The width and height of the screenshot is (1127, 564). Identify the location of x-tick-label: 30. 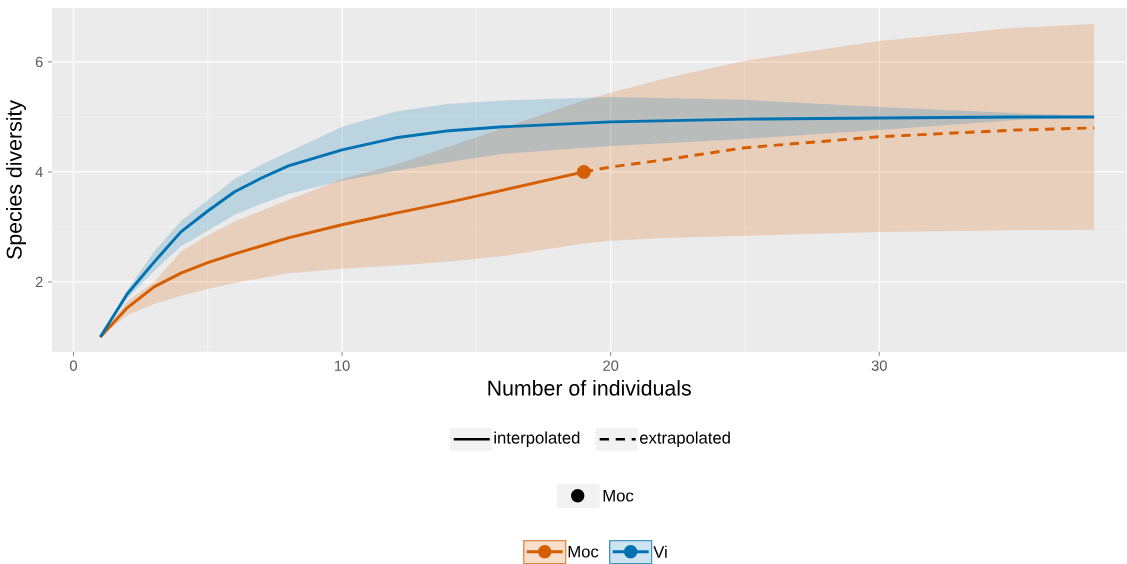
(879, 365).